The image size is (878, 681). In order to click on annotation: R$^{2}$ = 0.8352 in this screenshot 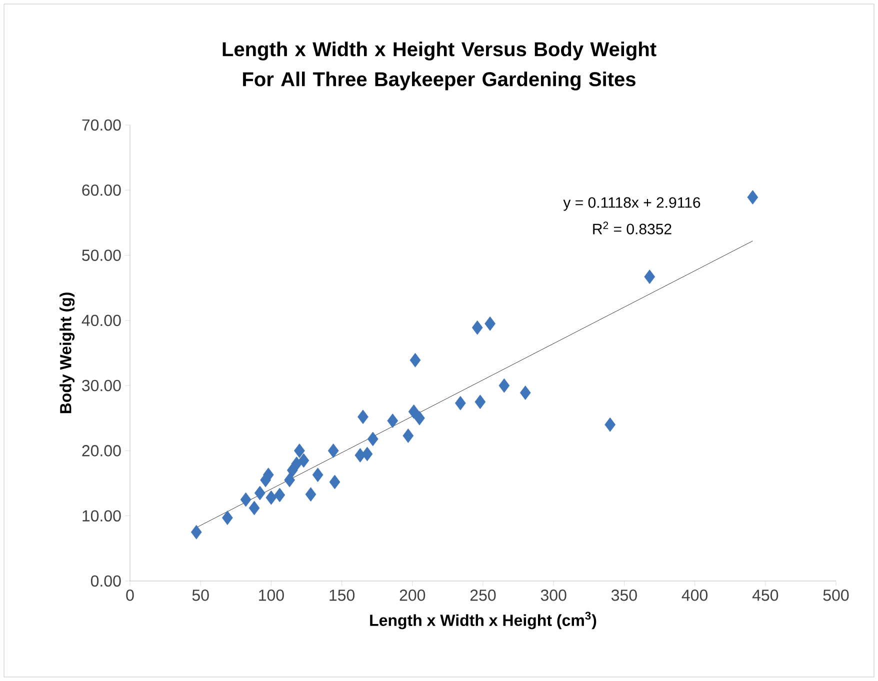, I will do `click(632, 228)`.